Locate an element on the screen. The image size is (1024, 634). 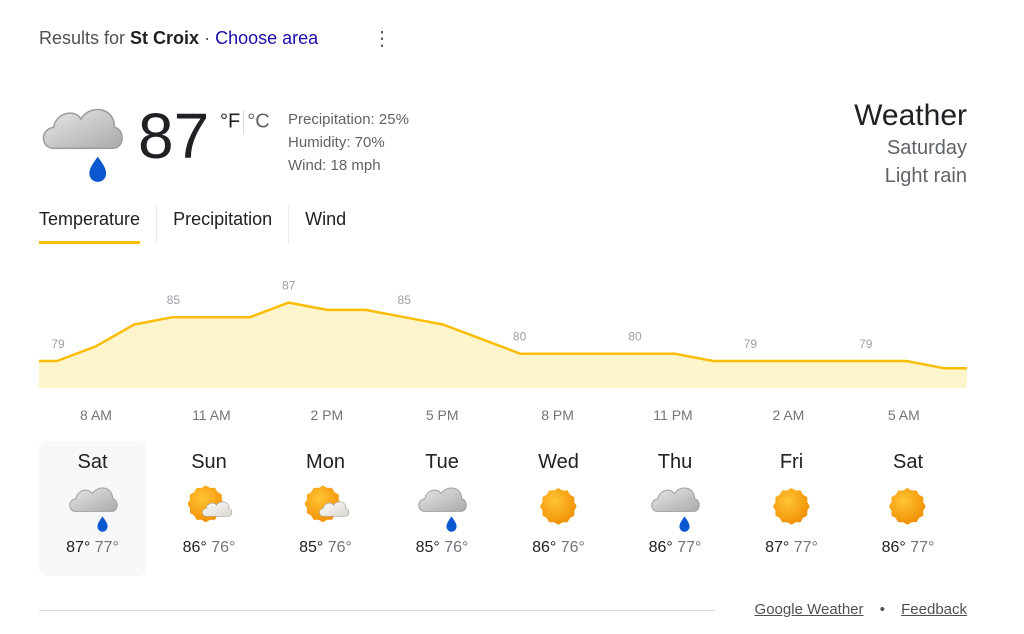
weather-summary: Weather Saturday Light rain is located at coordinates (910, 144).